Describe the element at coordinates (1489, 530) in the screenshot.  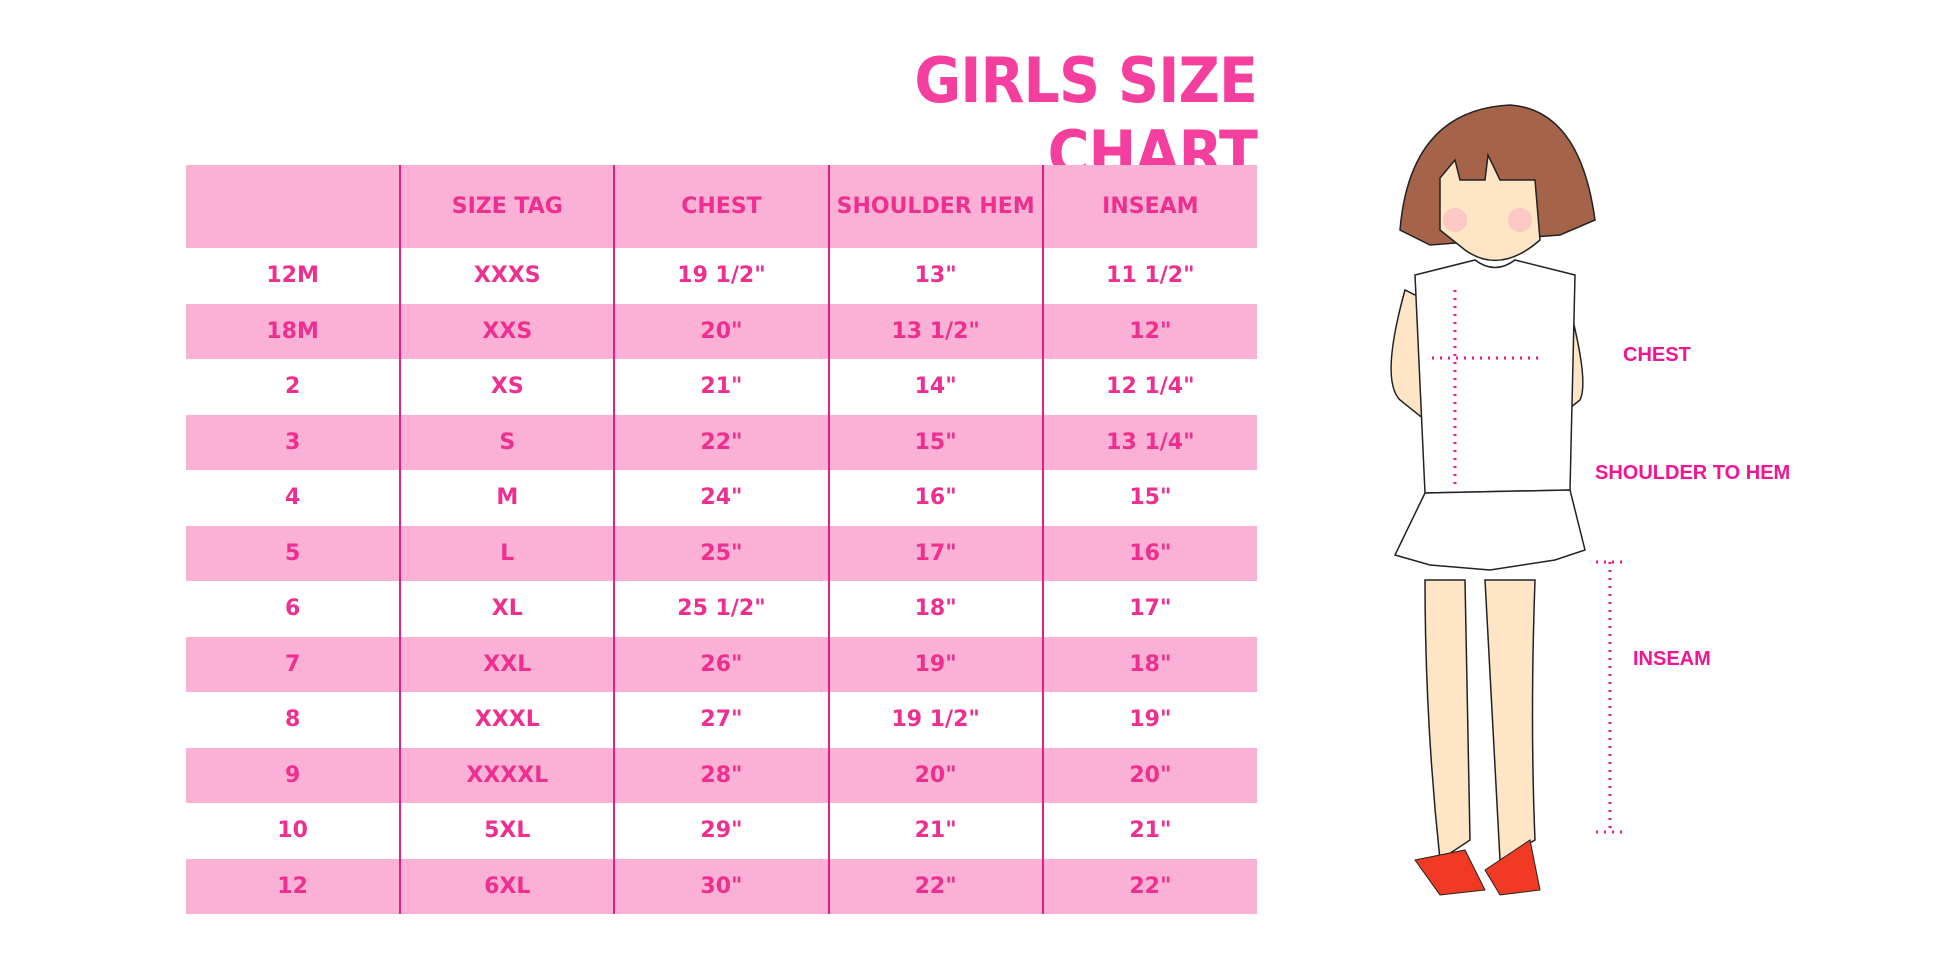
I see `skirt` at that location.